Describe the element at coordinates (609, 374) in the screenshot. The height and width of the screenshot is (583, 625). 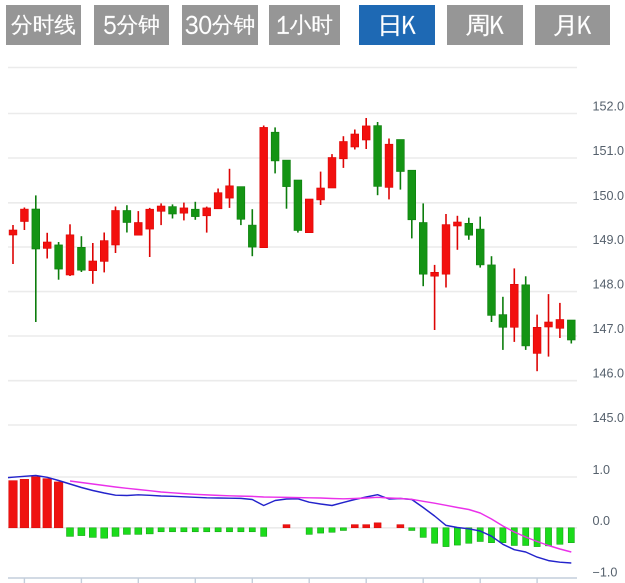
I see `svg-text: 146.0` at that location.